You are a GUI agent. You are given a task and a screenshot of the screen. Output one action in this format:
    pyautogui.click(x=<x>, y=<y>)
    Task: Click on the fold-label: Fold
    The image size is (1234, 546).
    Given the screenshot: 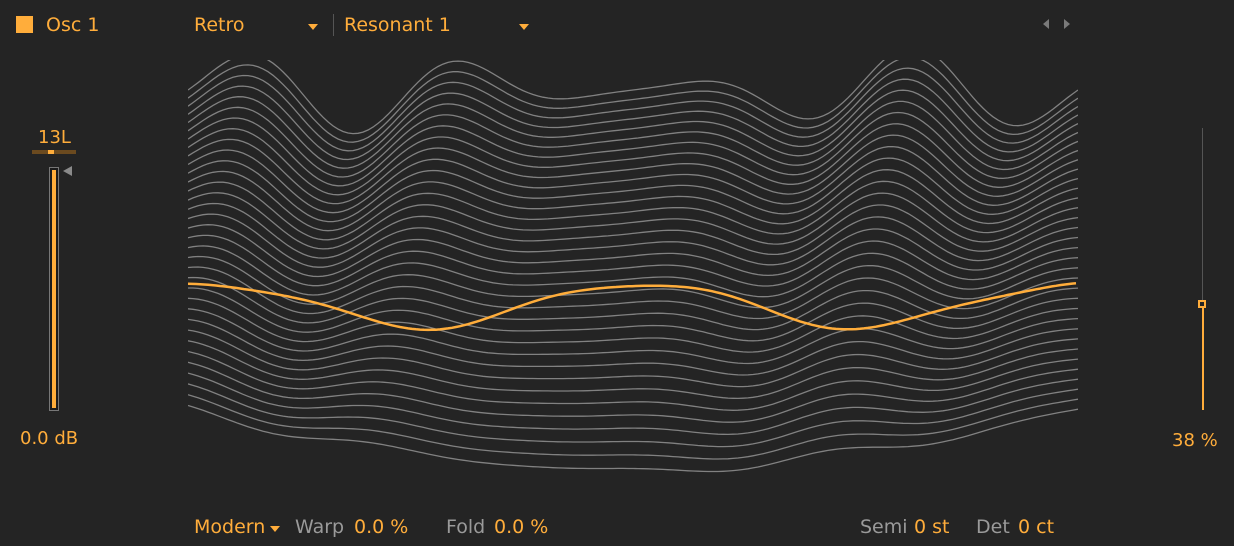 What is the action you would take?
    pyautogui.click(x=465, y=527)
    